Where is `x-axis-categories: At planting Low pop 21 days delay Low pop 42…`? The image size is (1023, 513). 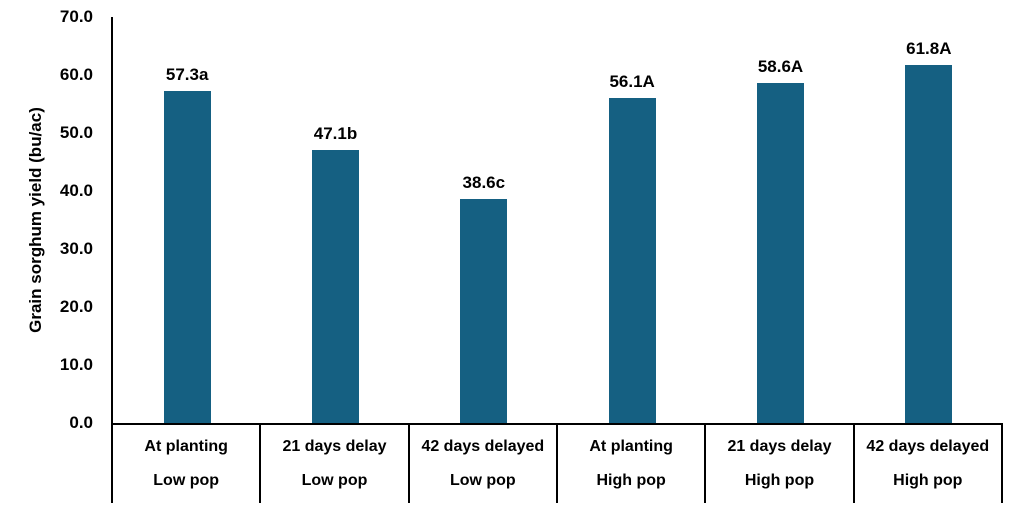 x-axis-categories: At planting Low pop 21 days delay Low pop 42… is located at coordinates (557, 464).